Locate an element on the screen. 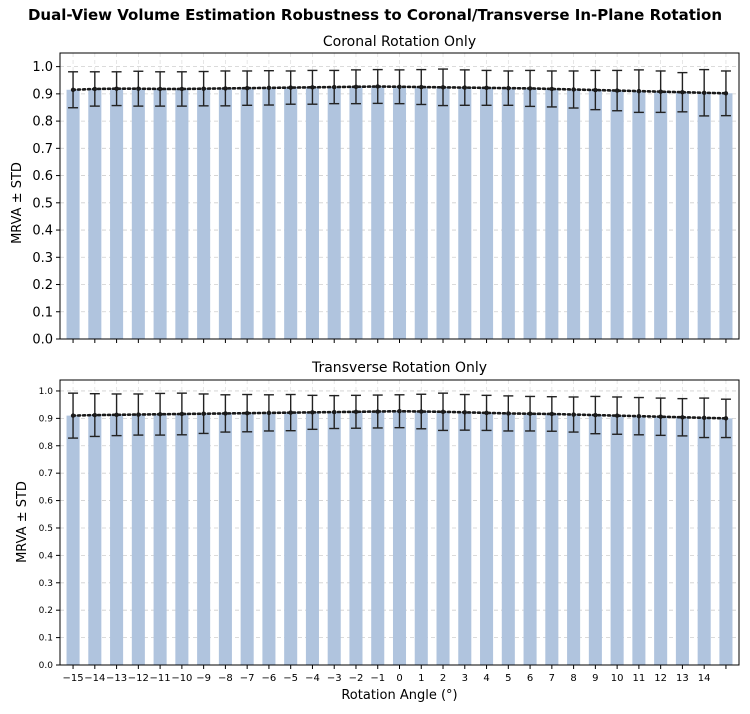 The height and width of the screenshot is (714, 750). xtick-label: −10 is located at coordinates (181, 678).